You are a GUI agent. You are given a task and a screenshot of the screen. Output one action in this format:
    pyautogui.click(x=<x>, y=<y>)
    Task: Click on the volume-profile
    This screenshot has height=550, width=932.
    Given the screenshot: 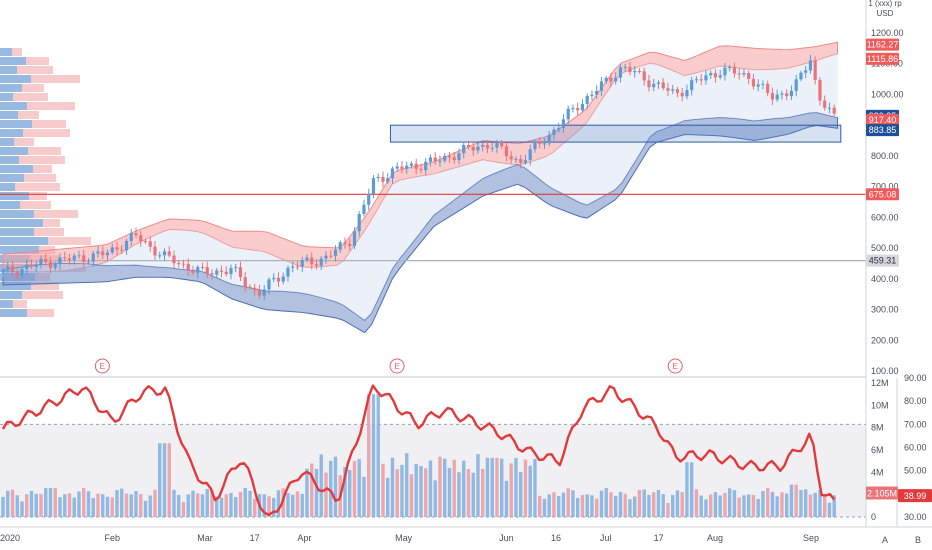 What is the action you would take?
    pyautogui.click(x=45, y=182)
    